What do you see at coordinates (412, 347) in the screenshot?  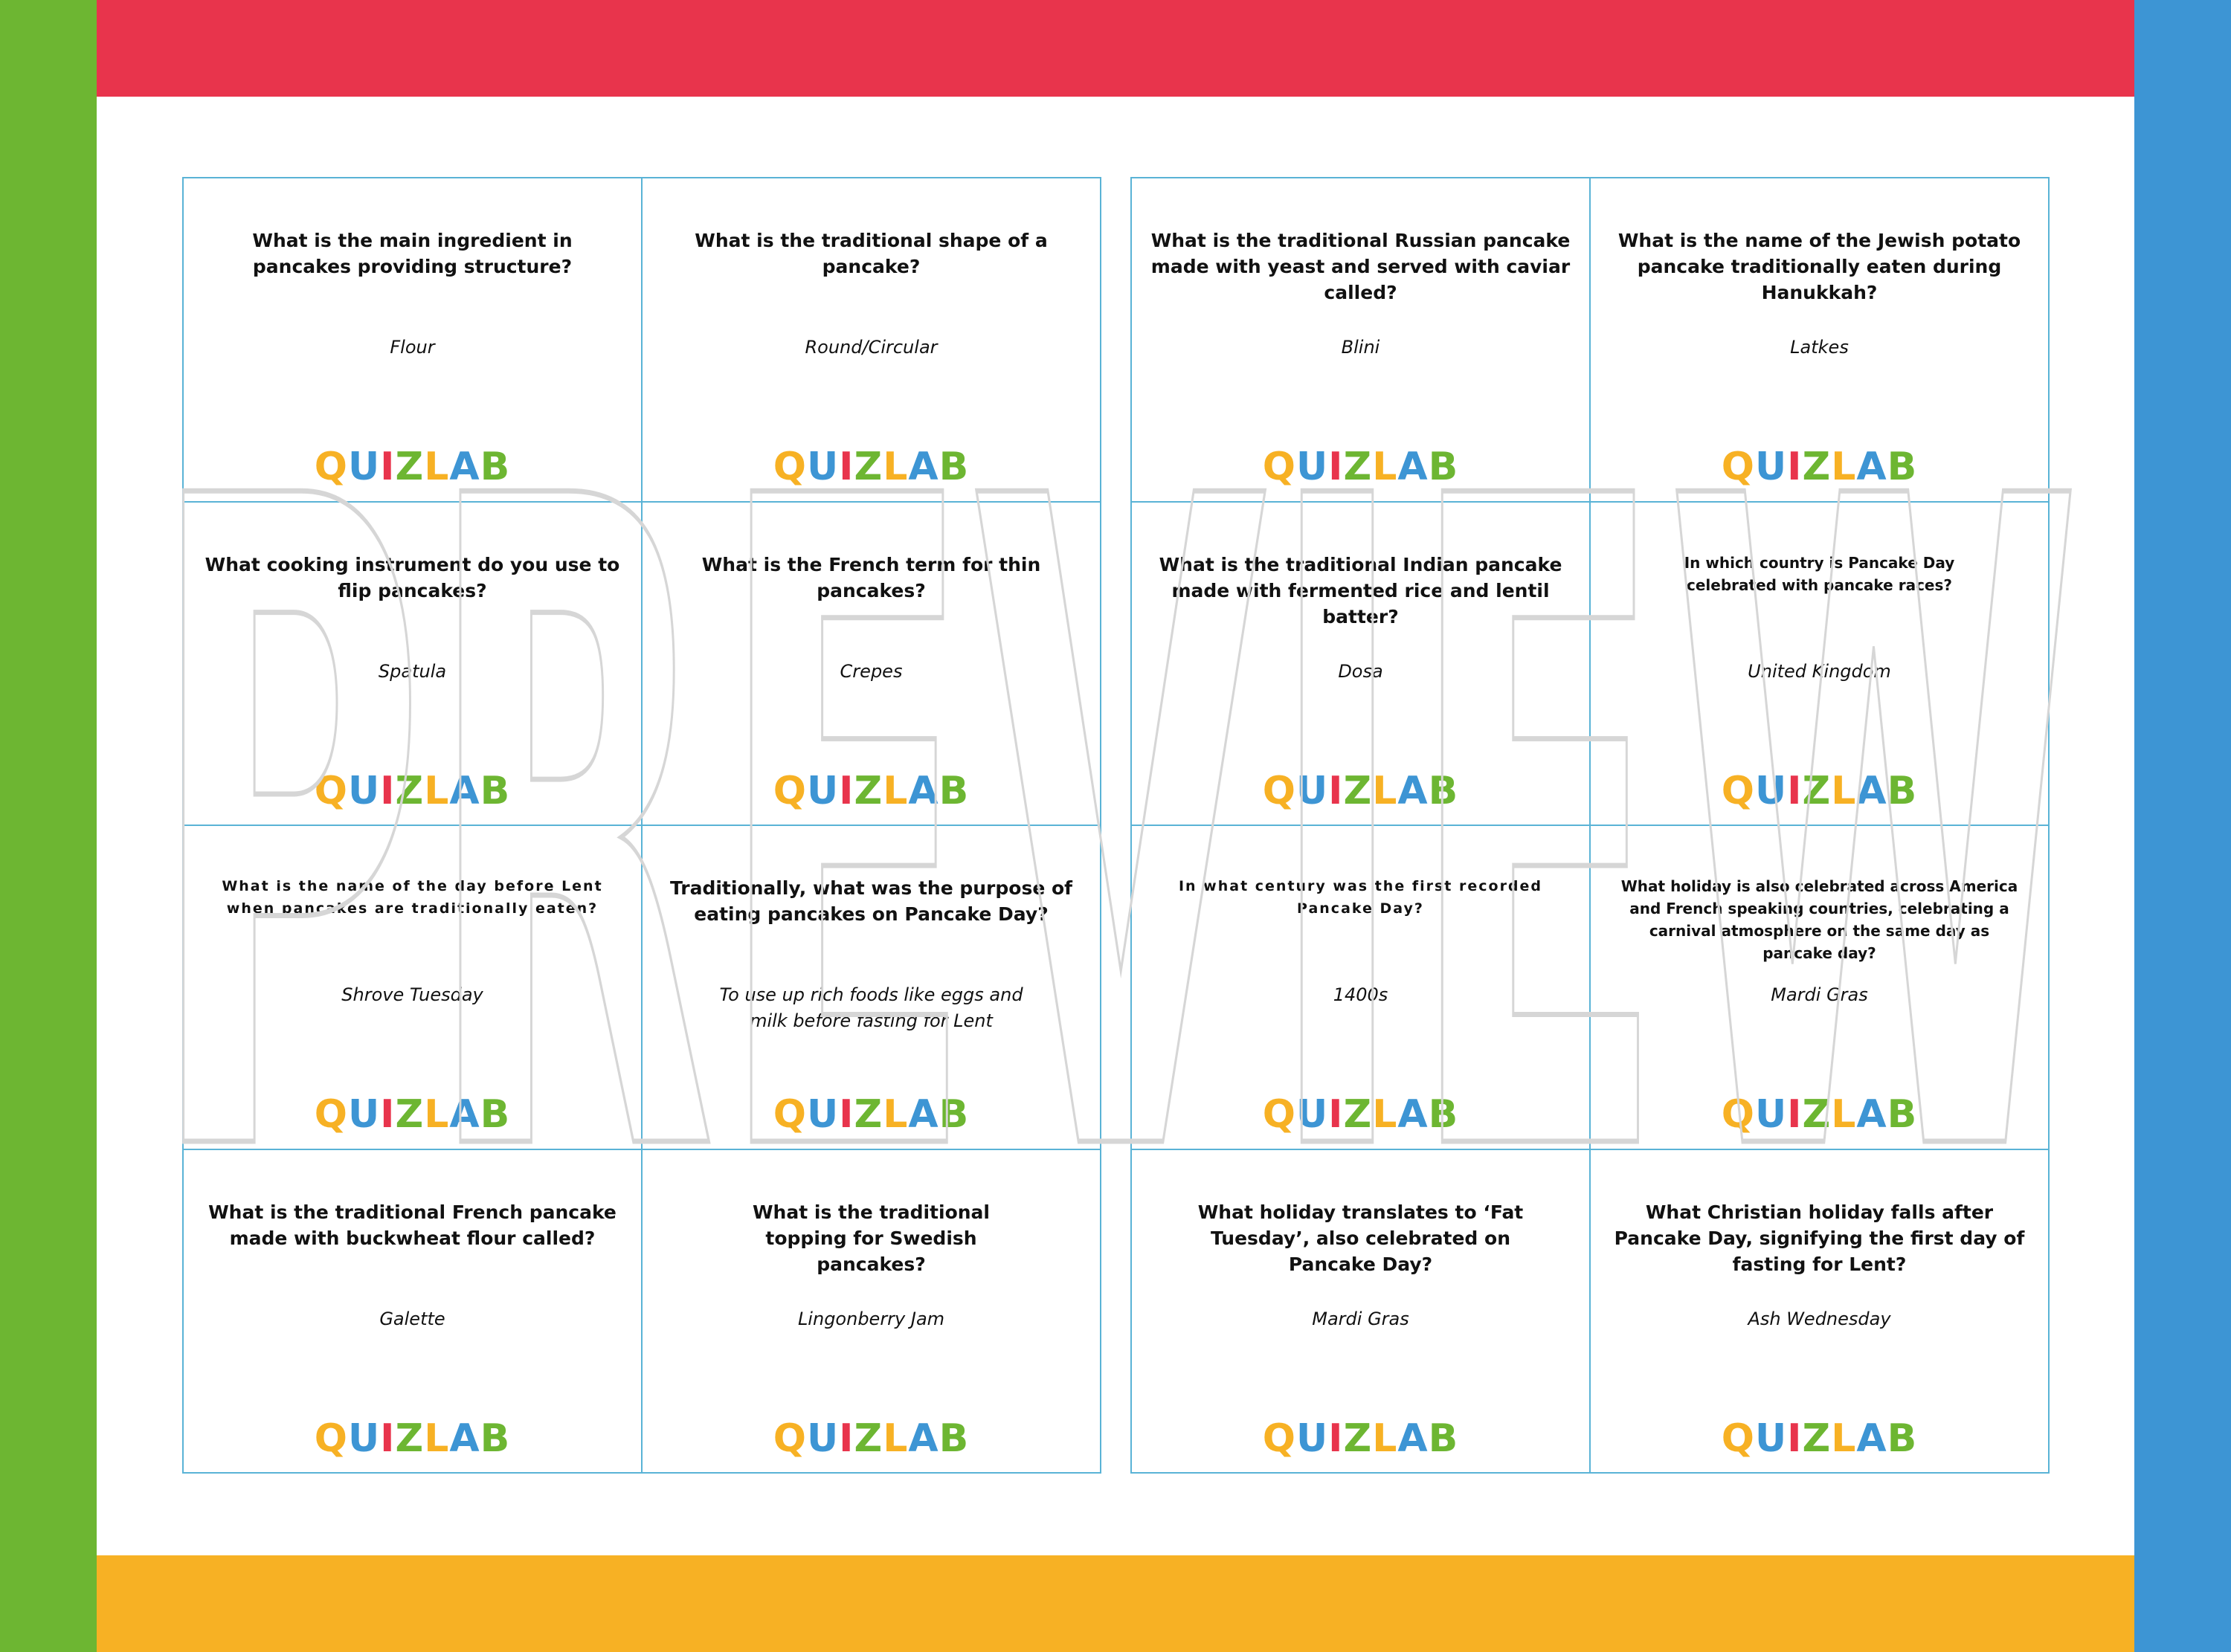 I see `card-answer: Flour` at bounding box center [412, 347].